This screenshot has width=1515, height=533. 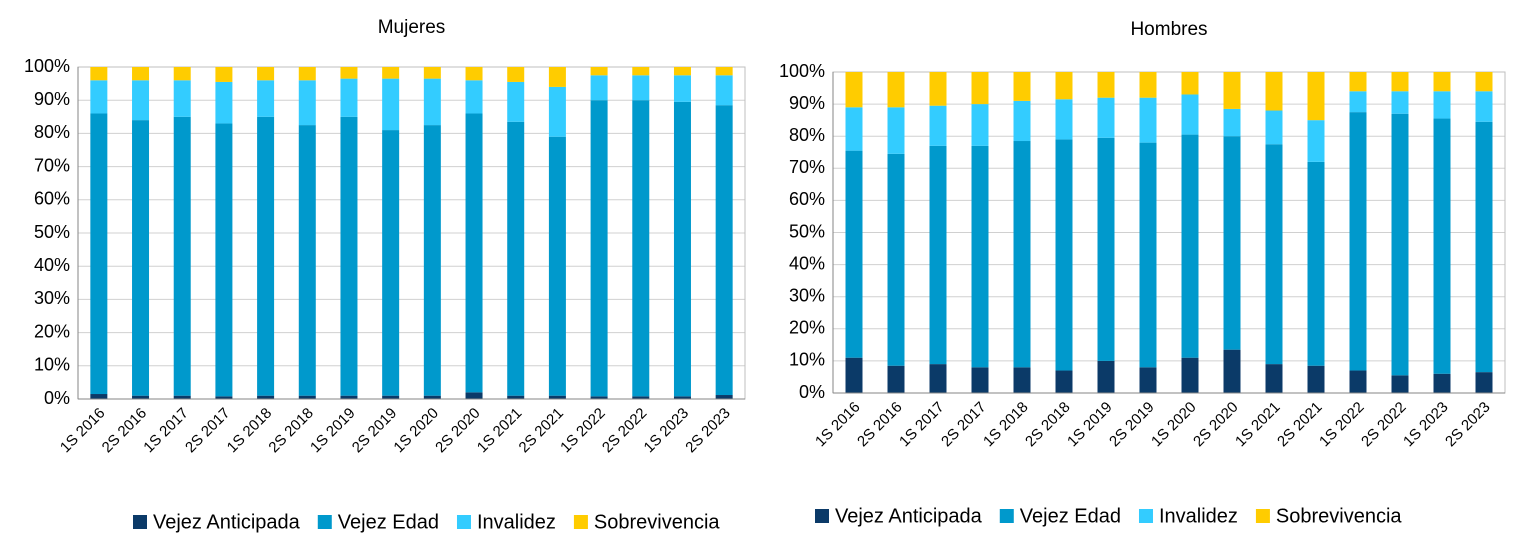 What do you see at coordinates (667, 431) in the screenshot?
I see `x-tick-label: 1S 2023` at bounding box center [667, 431].